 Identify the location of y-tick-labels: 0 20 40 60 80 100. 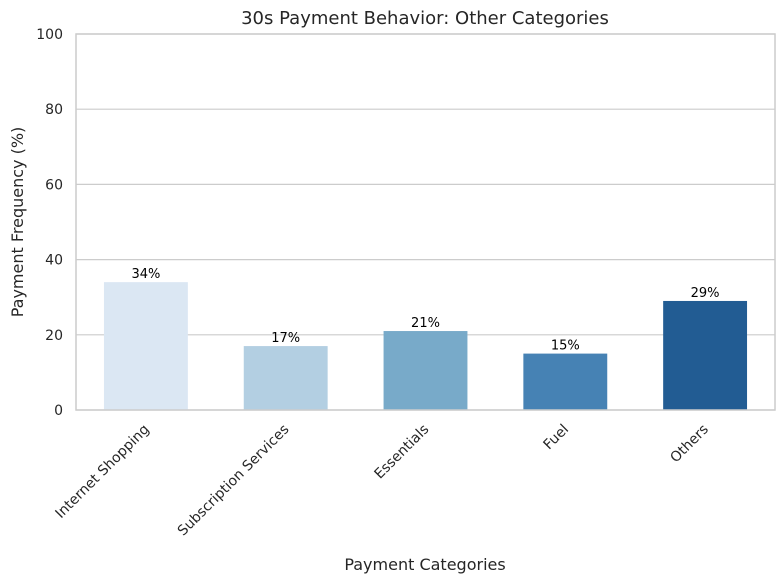
(49, 223).